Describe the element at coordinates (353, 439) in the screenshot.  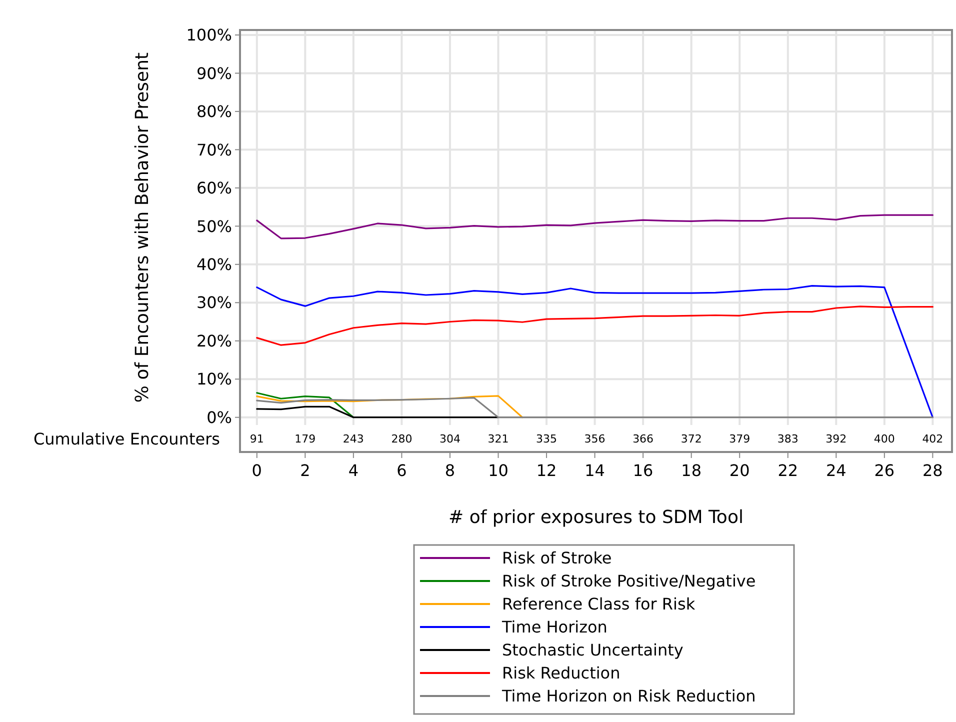
I see `text: 243` at that location.